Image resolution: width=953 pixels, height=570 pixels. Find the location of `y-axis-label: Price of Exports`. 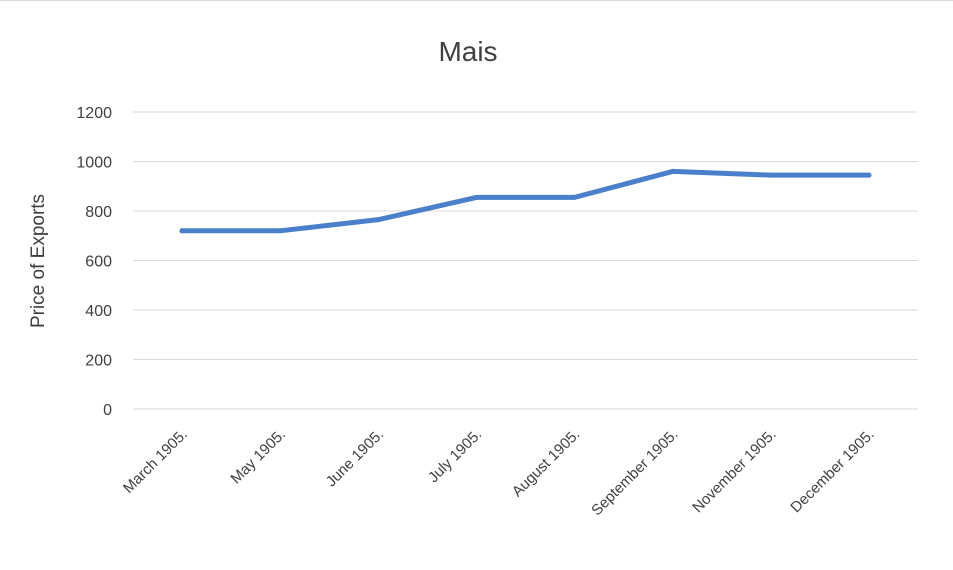

y-axis-label: Price of Exports is located at coordinates (38, 261).